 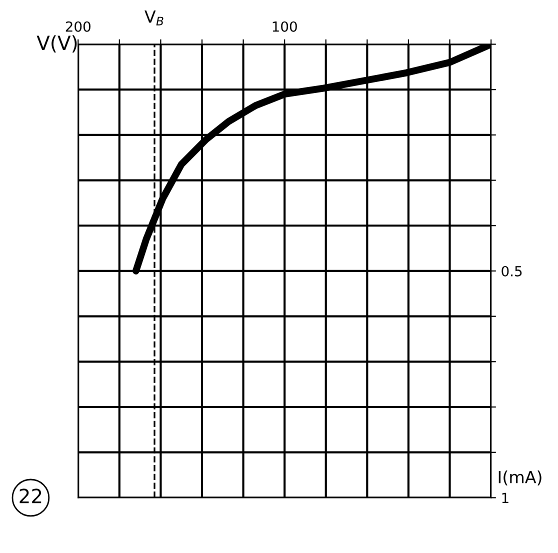 I want to click on ref-line-label: V$_{B}$, so click(x=154, y=18).